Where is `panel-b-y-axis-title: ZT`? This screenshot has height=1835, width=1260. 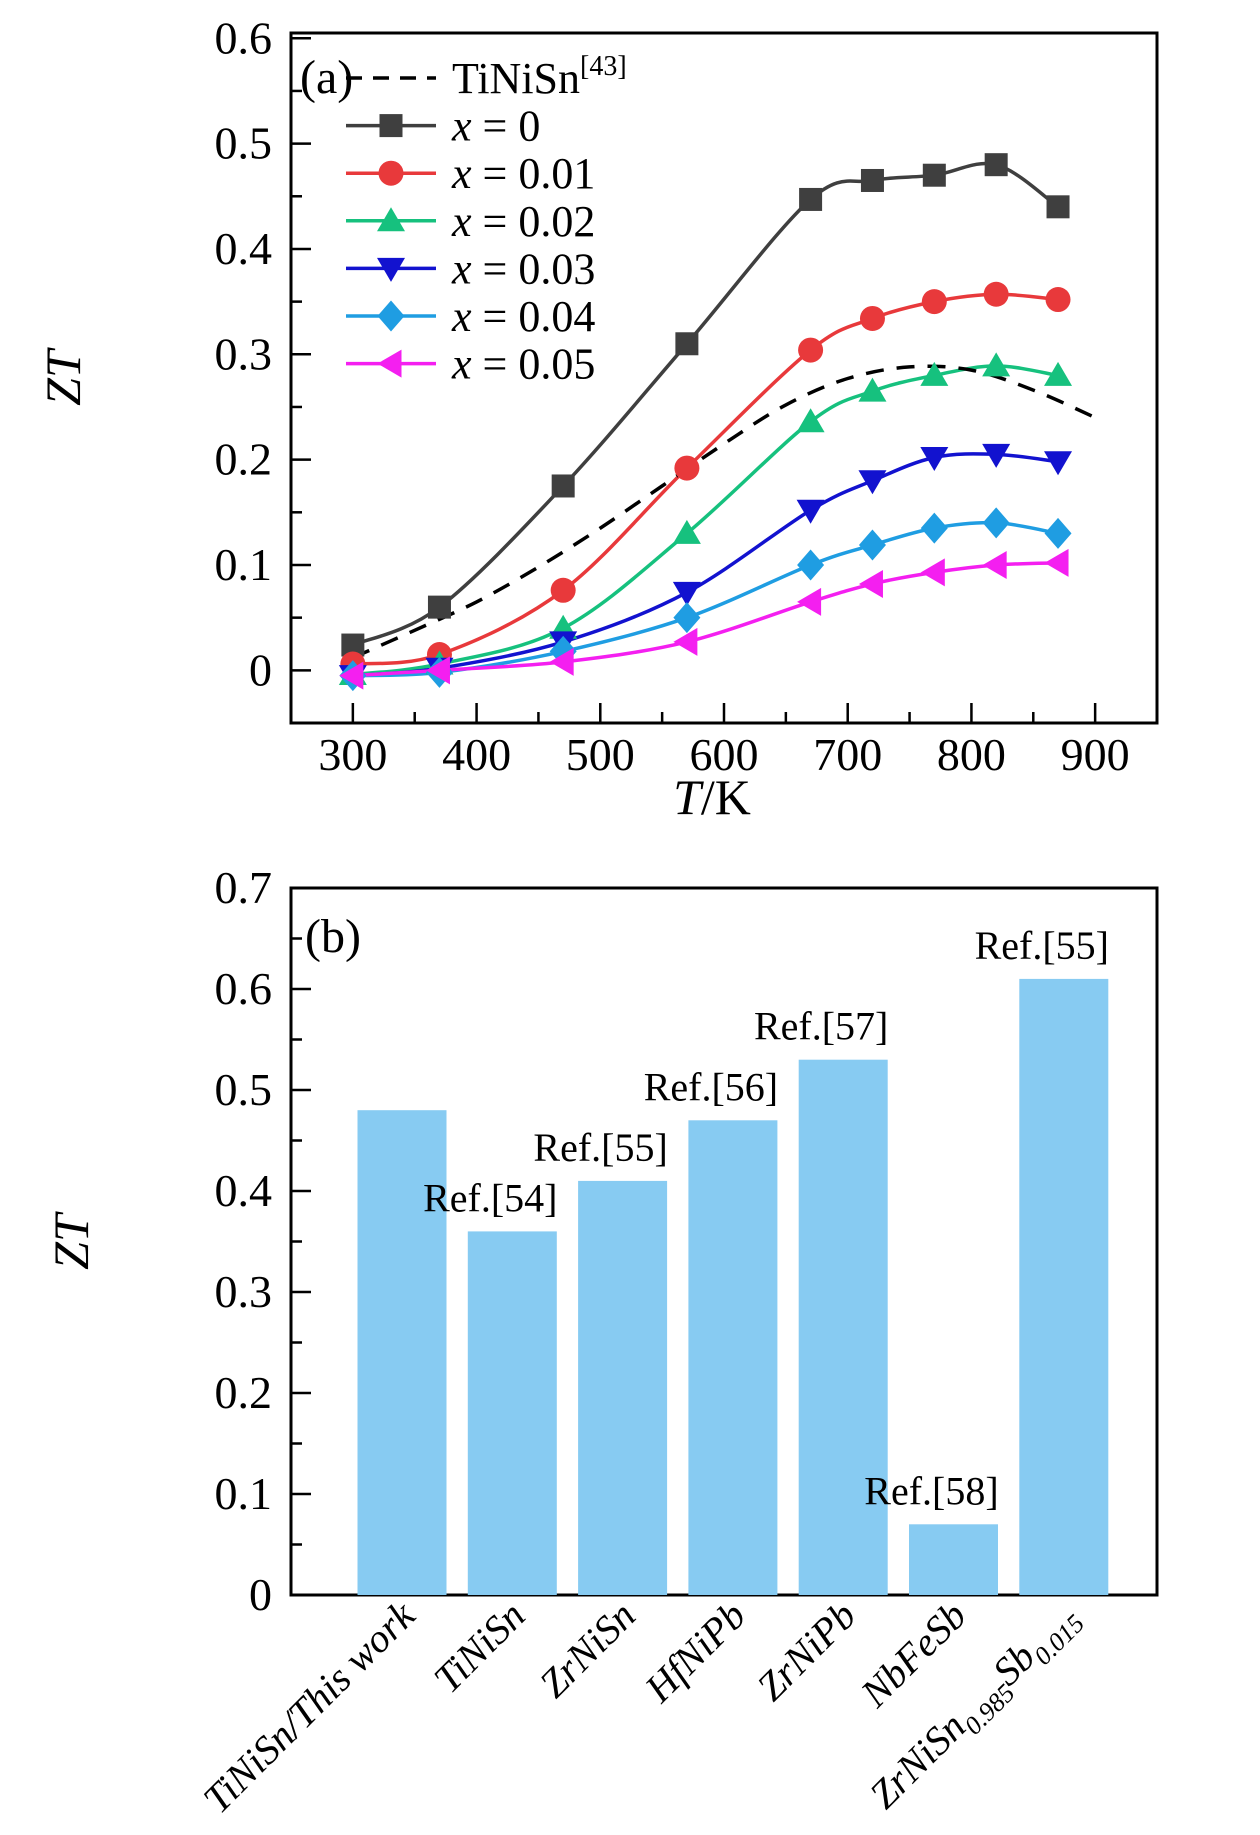
panel-b-y-axis-title: ZT is located at coordinates (71, 1240).